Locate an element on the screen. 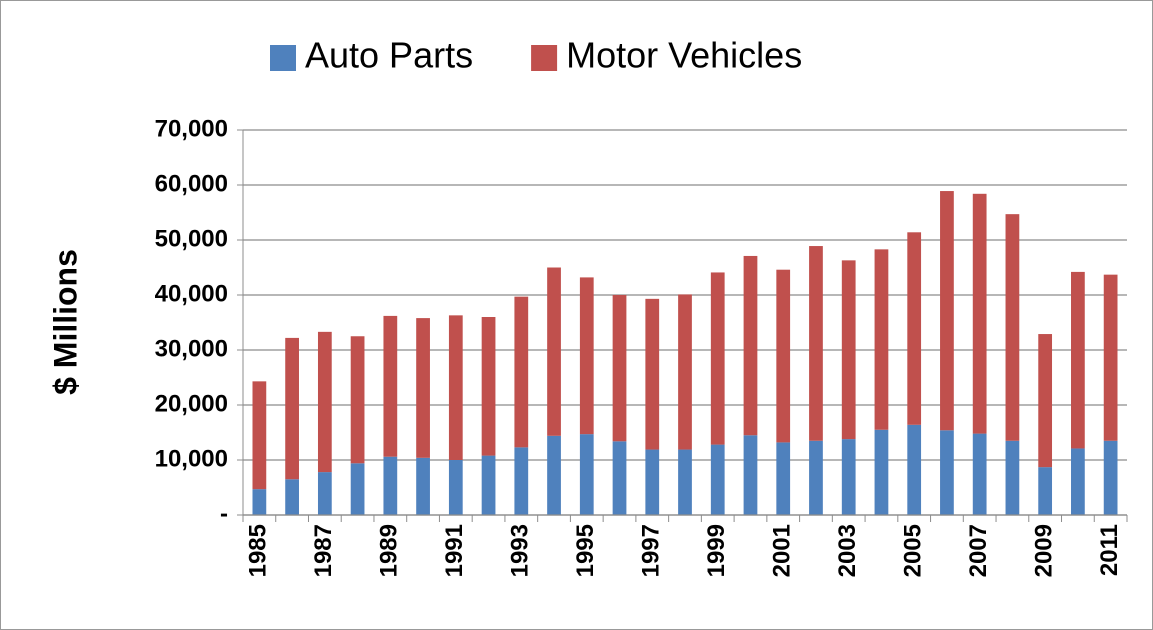 This screenshot has height=630, width=1153. x-tick-label: 2005 is located at coordinates (913, 550).